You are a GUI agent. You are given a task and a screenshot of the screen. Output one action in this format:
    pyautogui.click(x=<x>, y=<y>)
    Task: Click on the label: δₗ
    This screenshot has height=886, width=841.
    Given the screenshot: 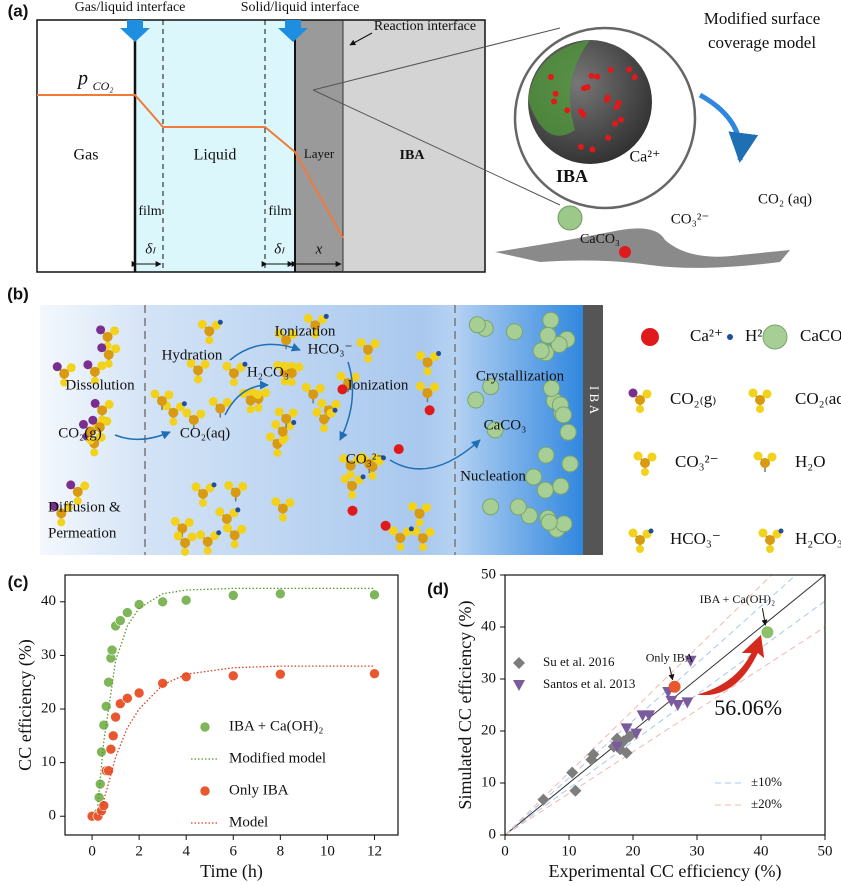 What is the action you would take?
    pyautogui.click(x=279, y=249)
    